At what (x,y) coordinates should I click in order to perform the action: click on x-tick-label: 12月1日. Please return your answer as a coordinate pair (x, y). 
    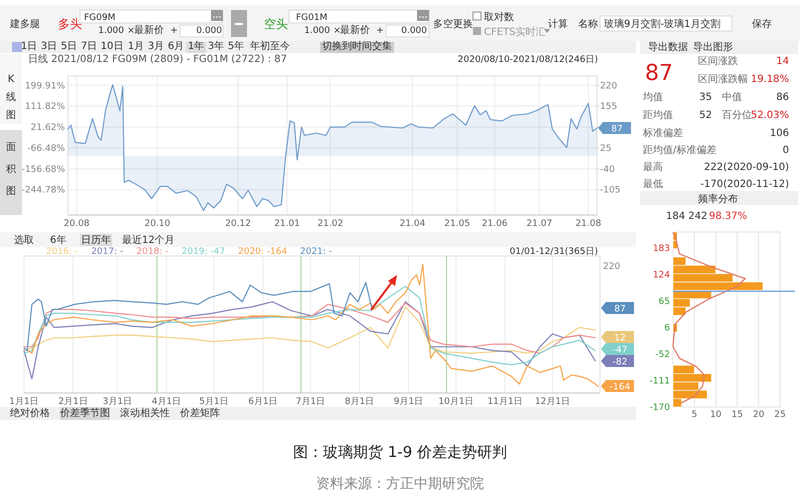
    Looking at the image, I should click on (552, 402).